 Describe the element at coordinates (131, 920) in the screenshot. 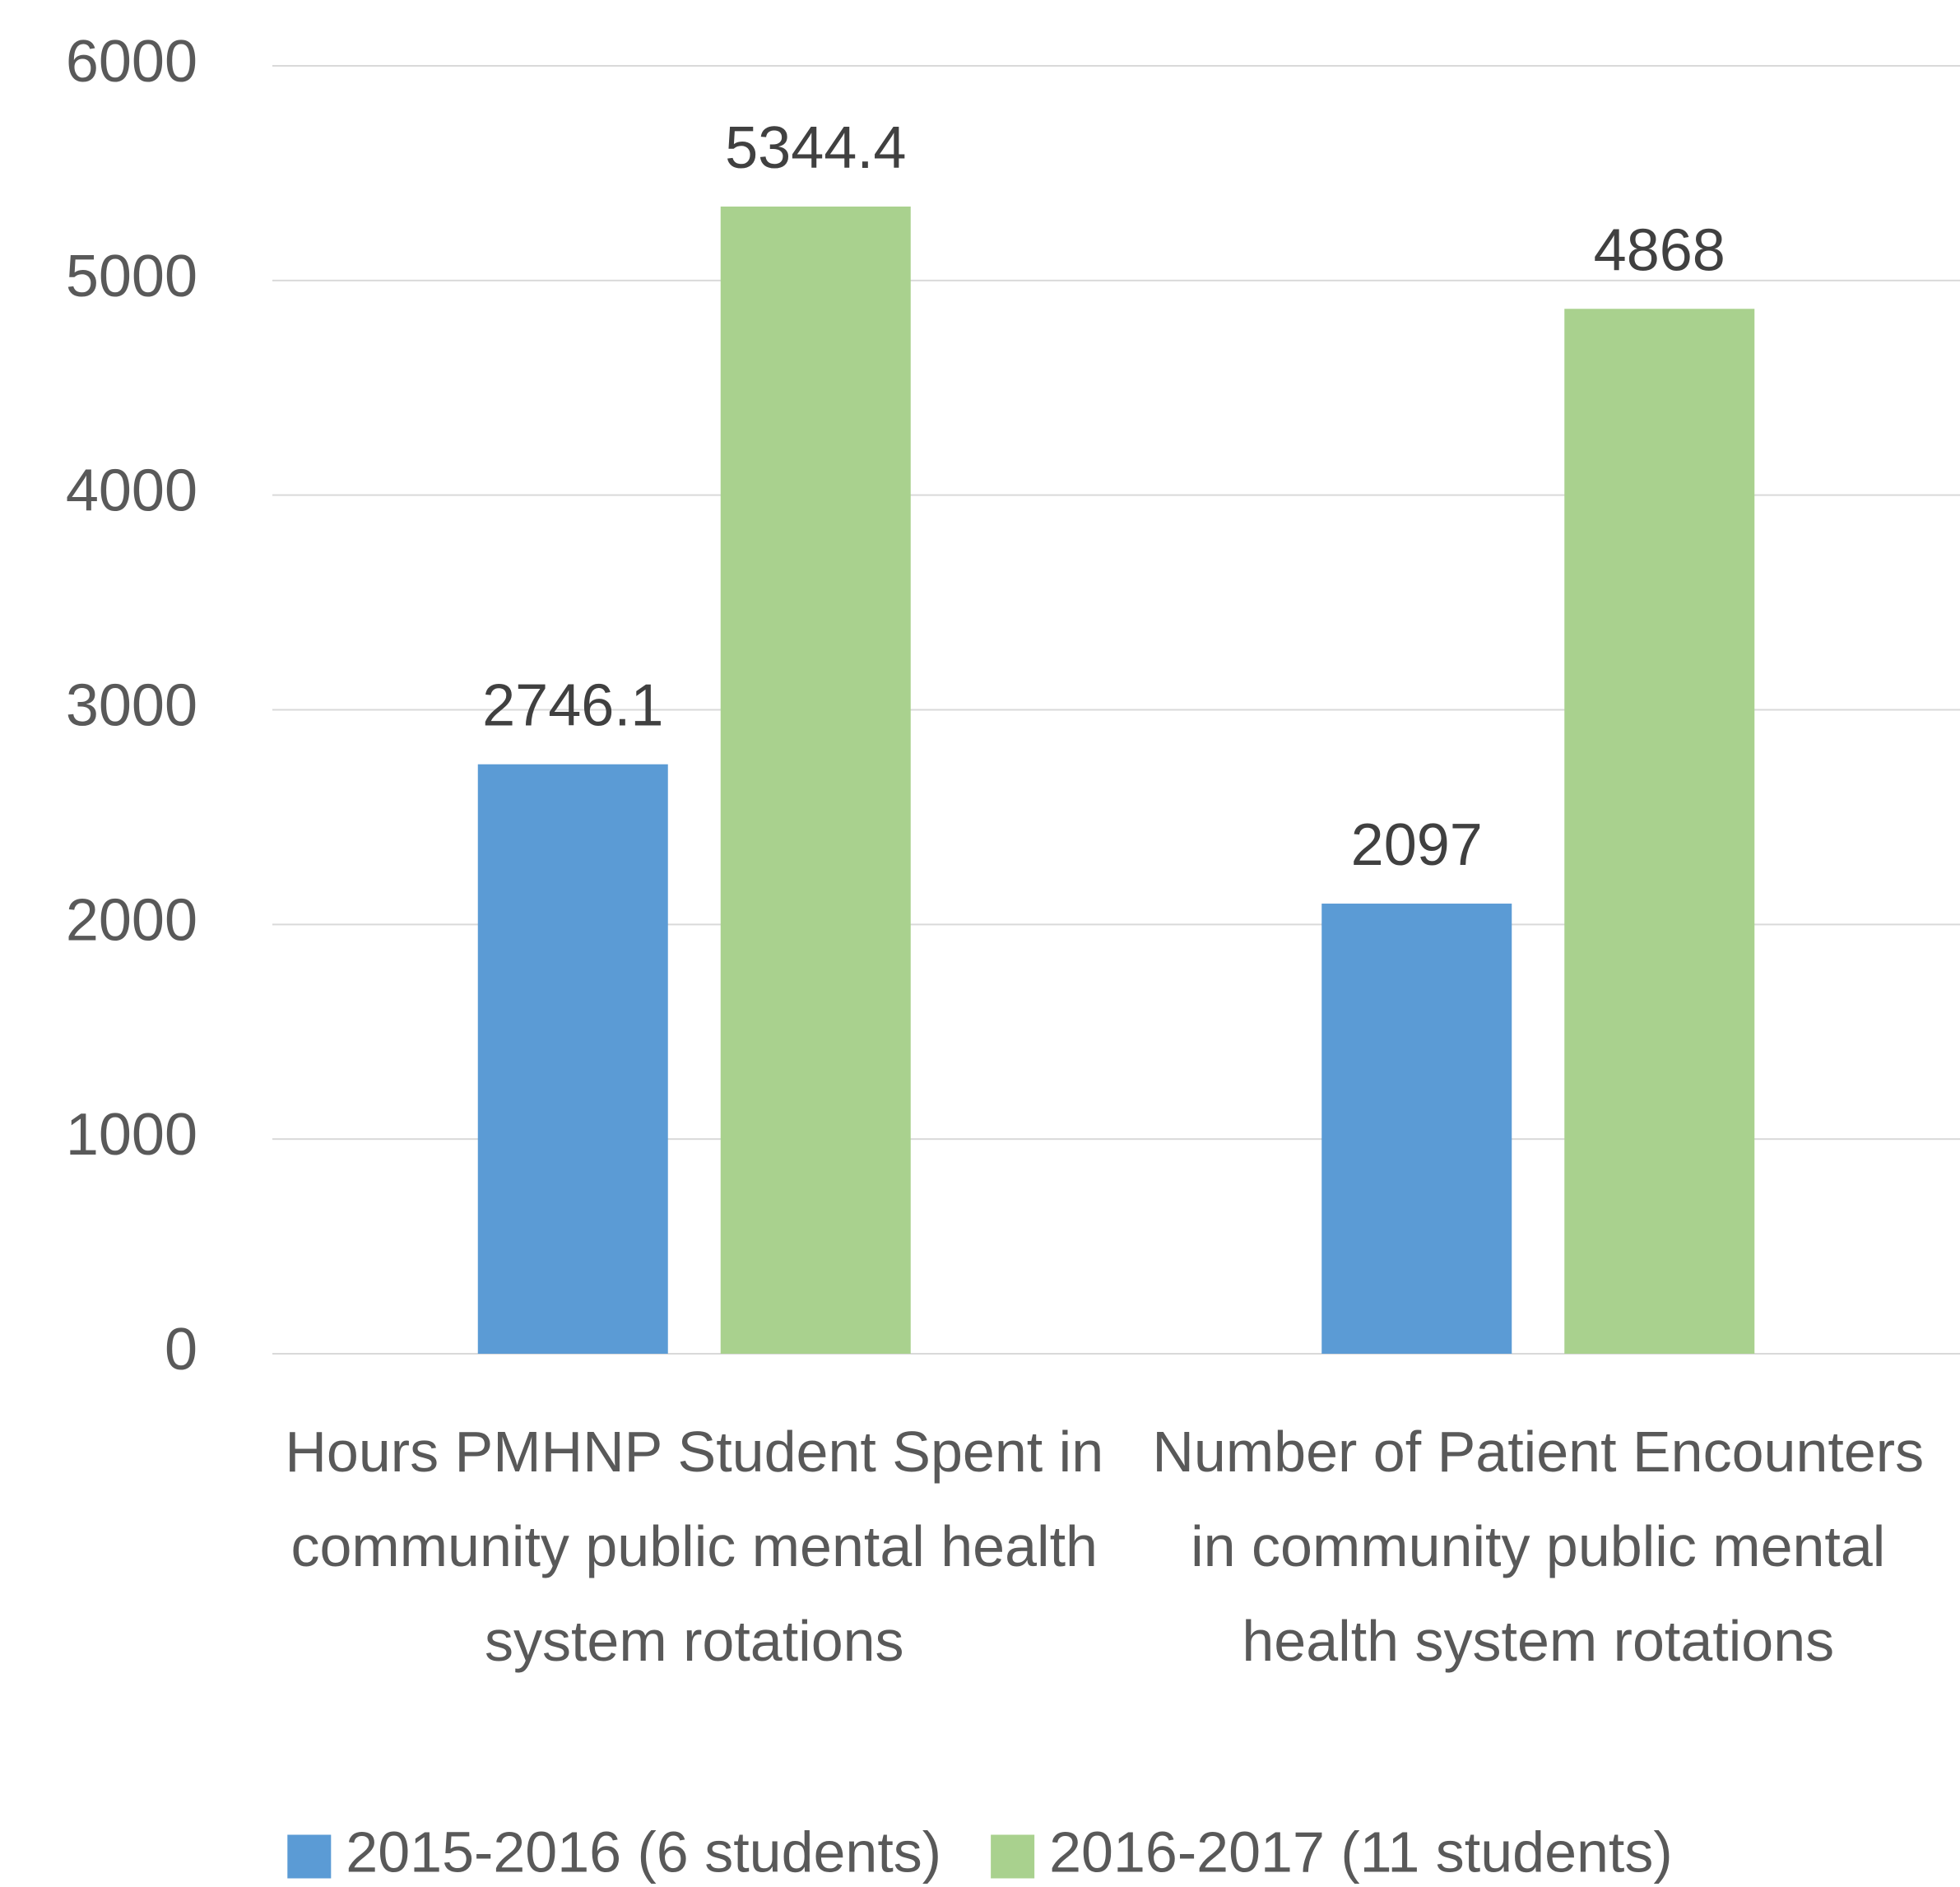

I see `y-tick-label: 2000` at that location.